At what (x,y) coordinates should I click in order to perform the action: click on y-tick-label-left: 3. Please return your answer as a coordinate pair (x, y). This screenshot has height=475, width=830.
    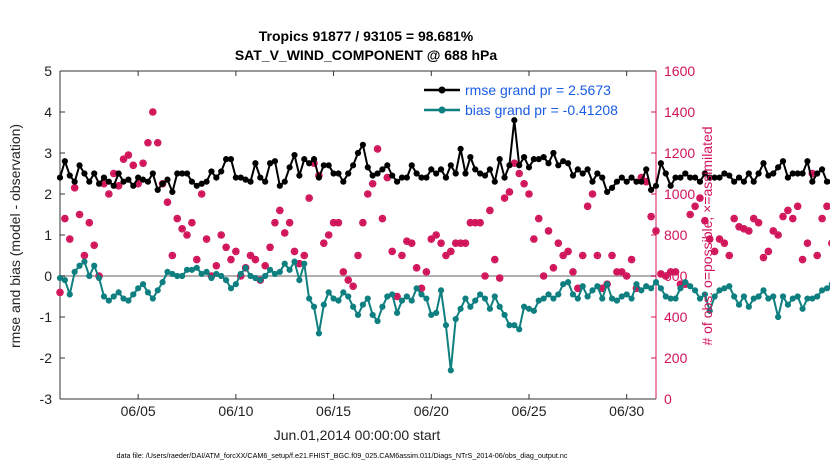
    Looking at the image, I should click on (48, 153).